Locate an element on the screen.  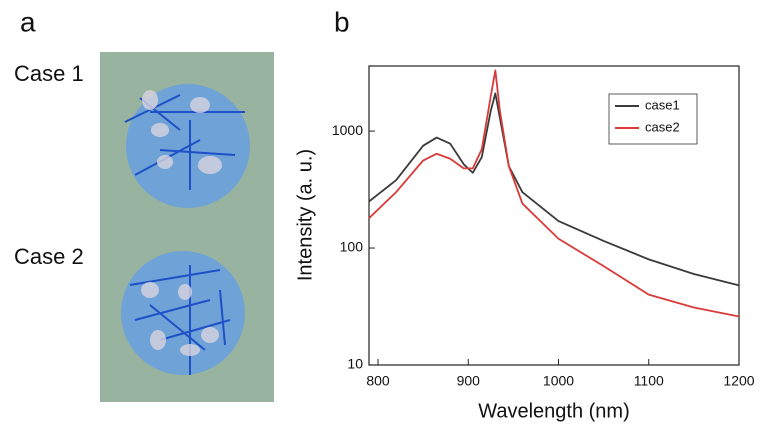
panel-label: b is located at coordinates (342, 21).